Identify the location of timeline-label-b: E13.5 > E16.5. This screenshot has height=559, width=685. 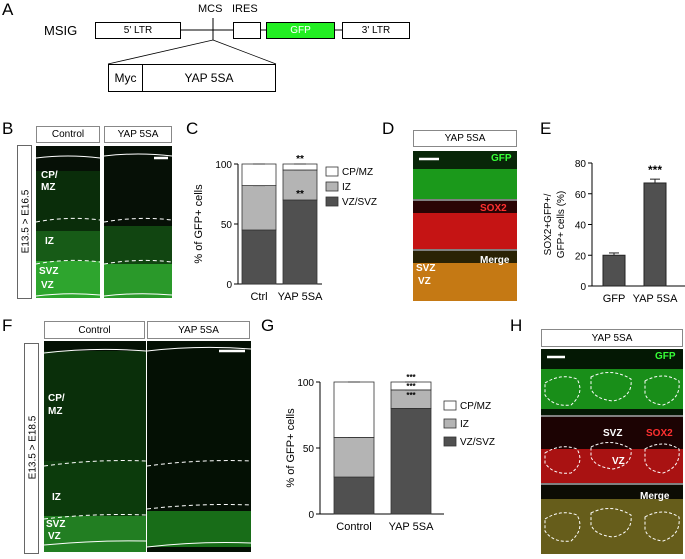
(26, 221).